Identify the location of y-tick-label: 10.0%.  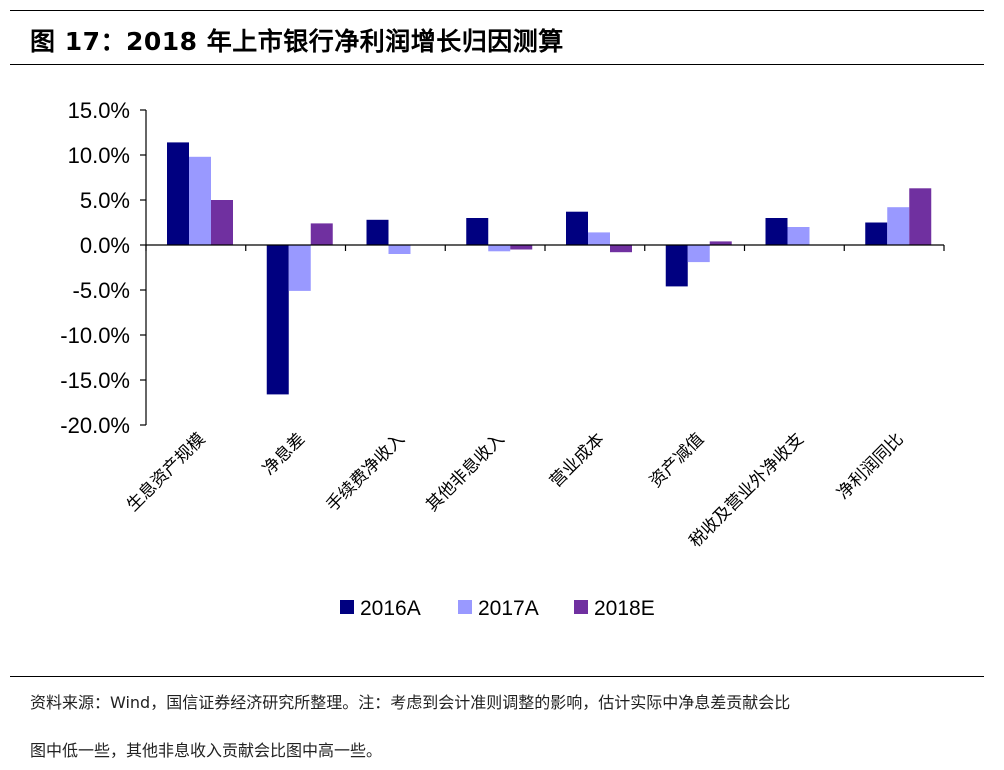
(99, 155).